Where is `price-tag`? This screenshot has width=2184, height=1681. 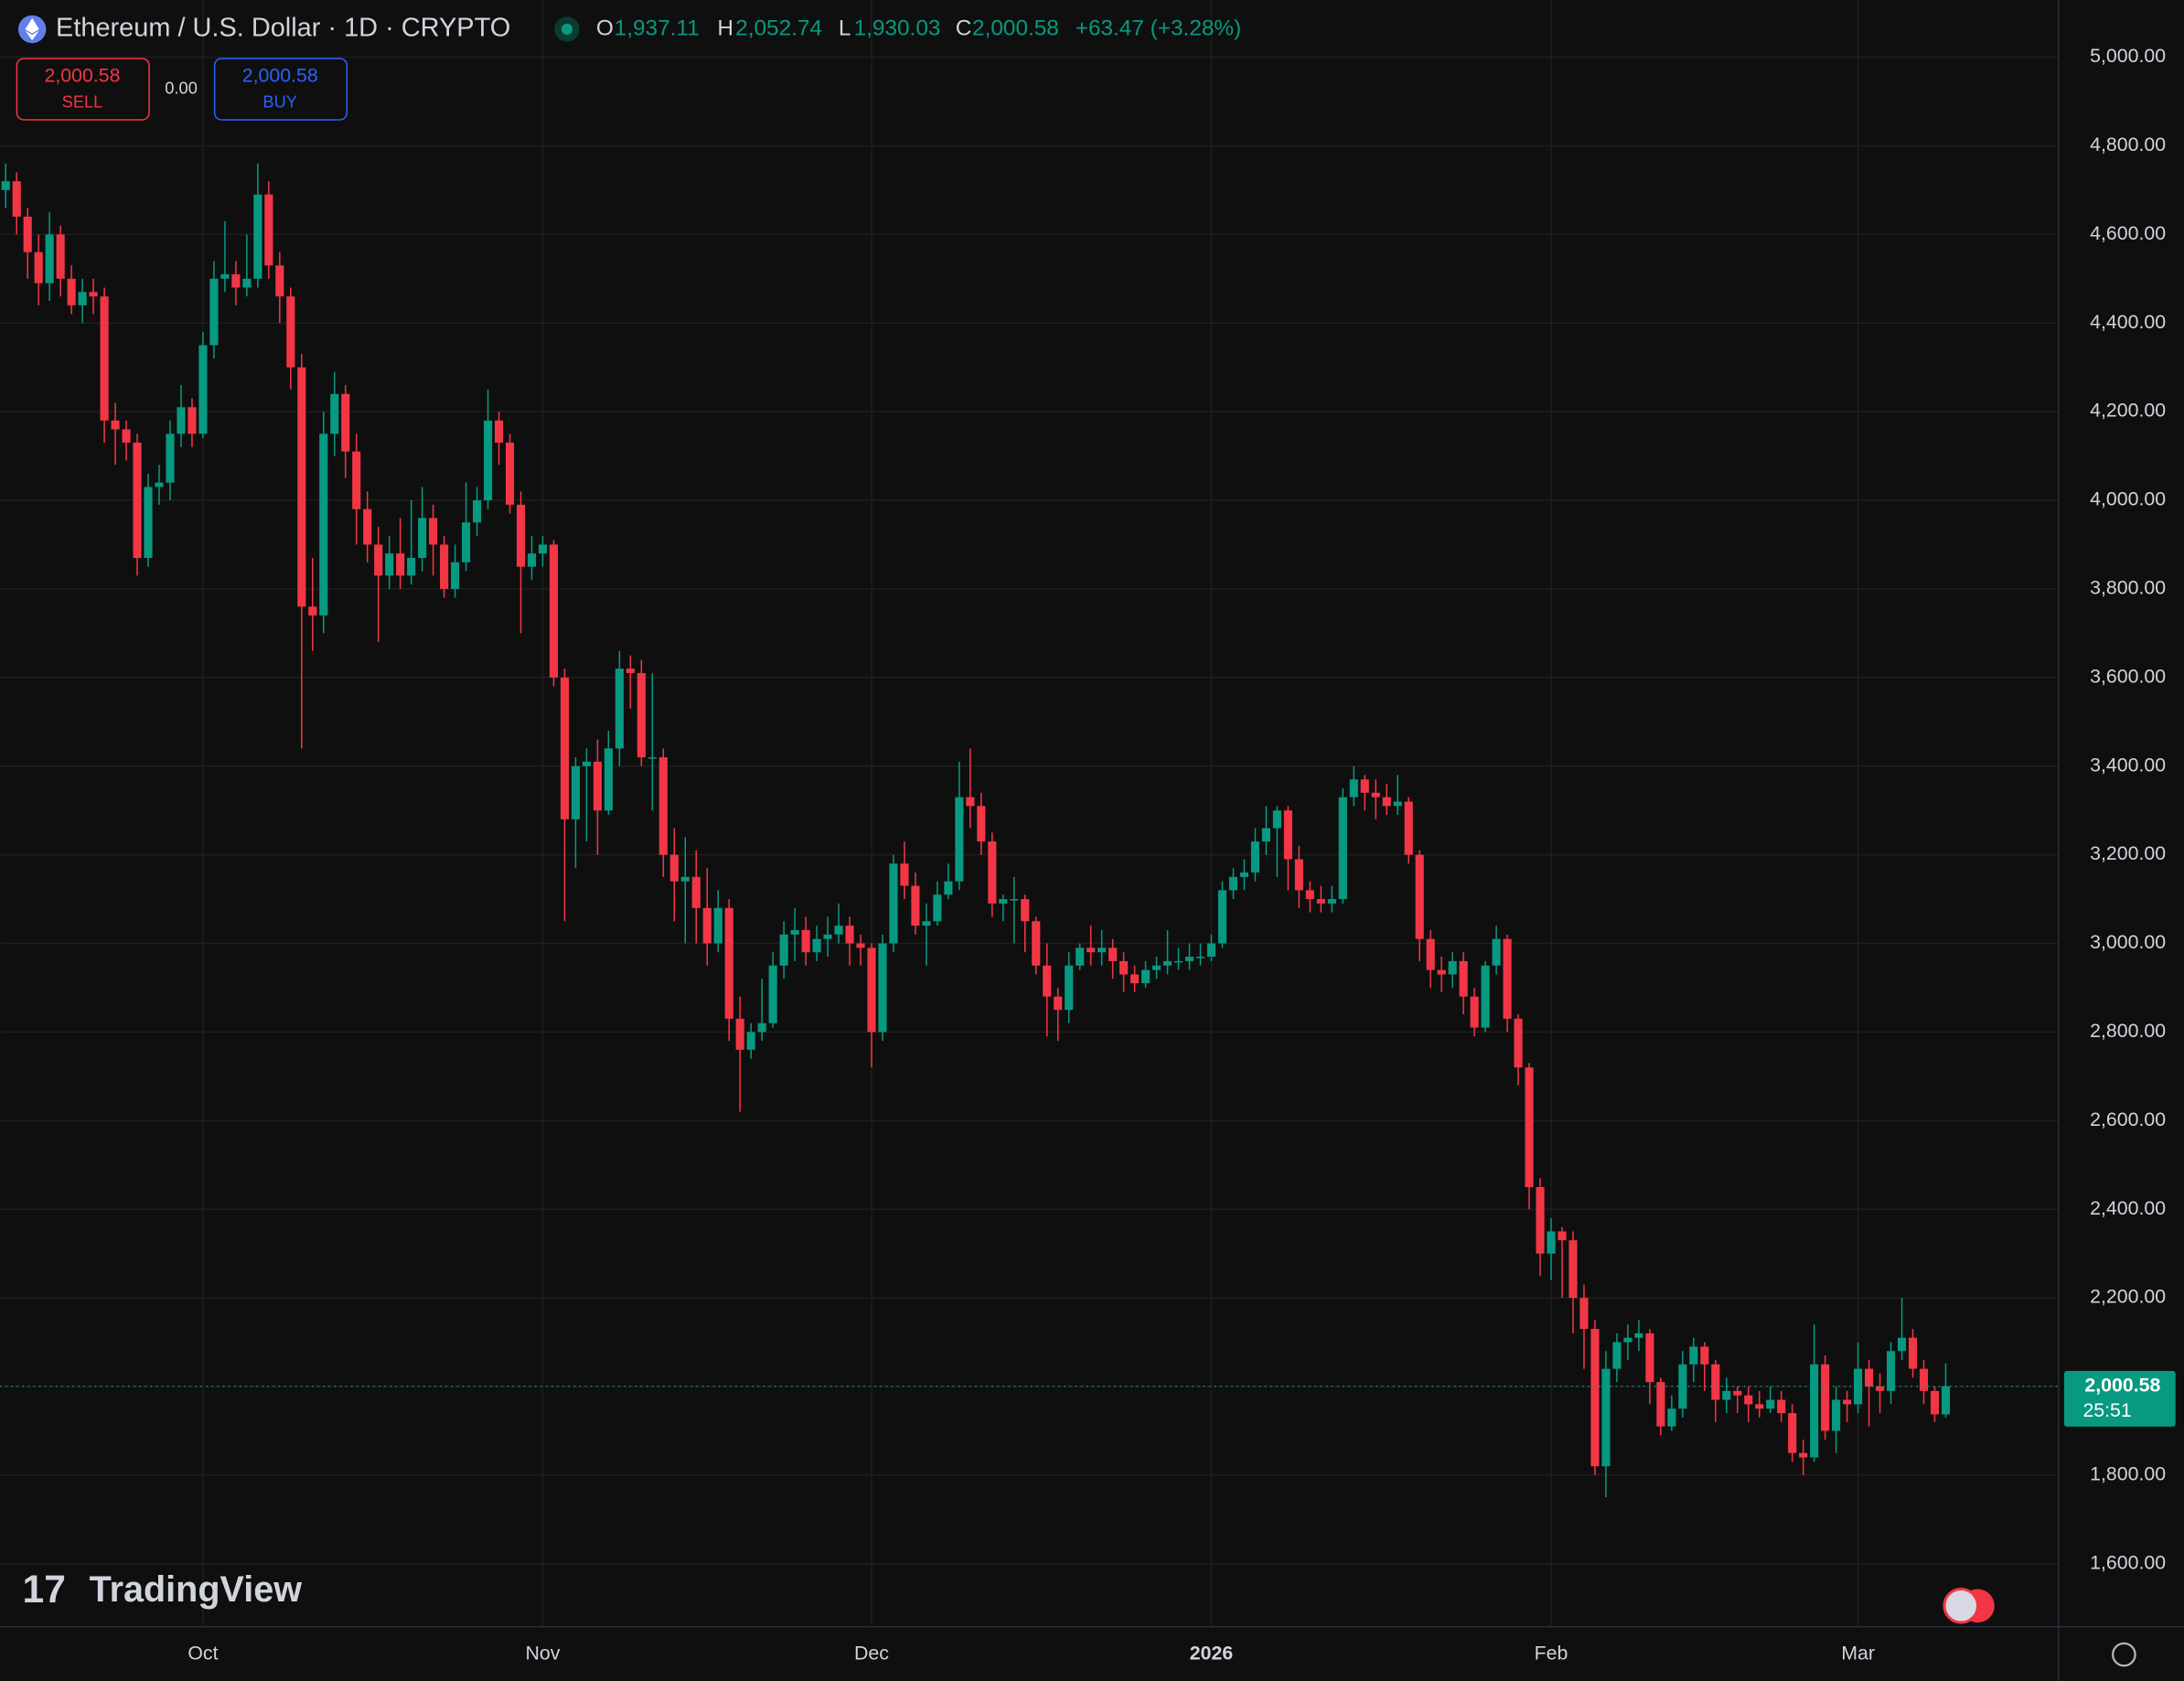 price-tag is located at coordinates (2119, 1398).